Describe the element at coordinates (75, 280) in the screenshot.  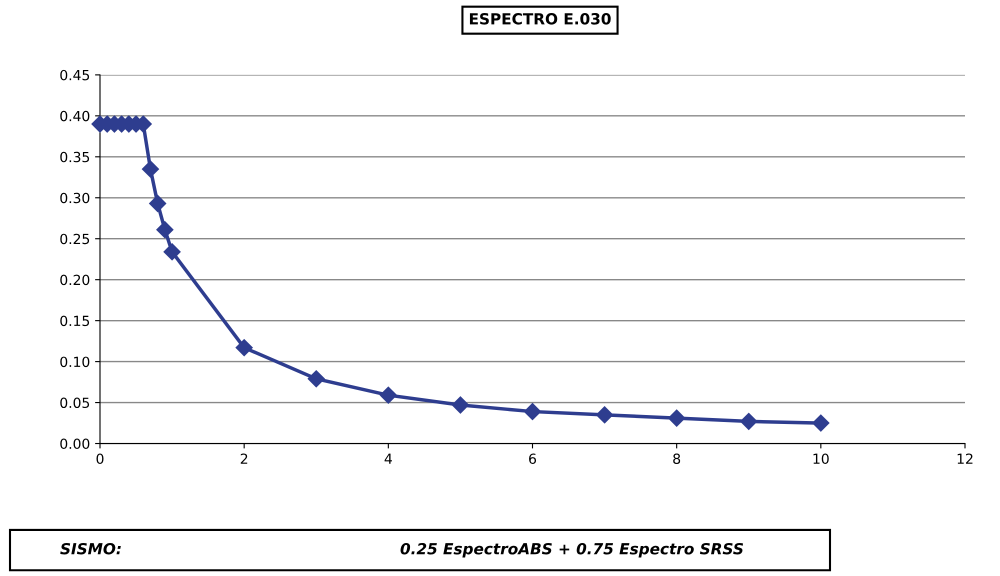
I see `y-tick-label: 0.20` at that location.